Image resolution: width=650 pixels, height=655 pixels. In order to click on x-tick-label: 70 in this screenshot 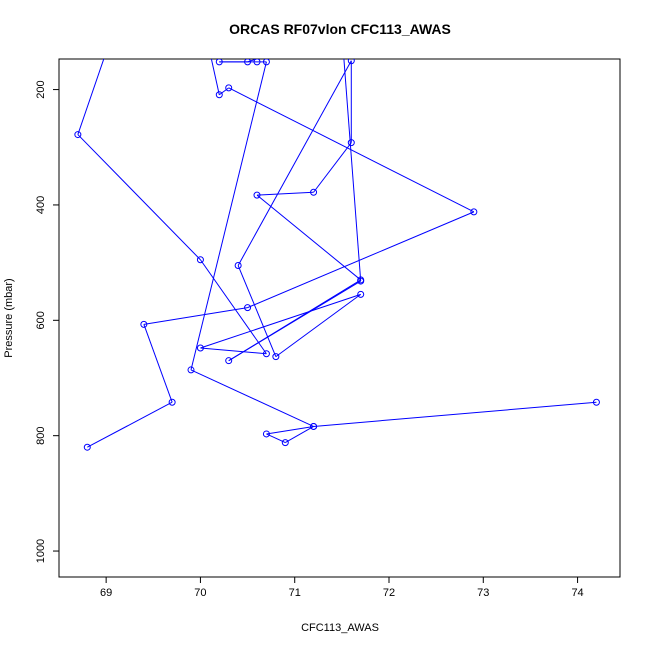, I will do `click(200, 593)`.